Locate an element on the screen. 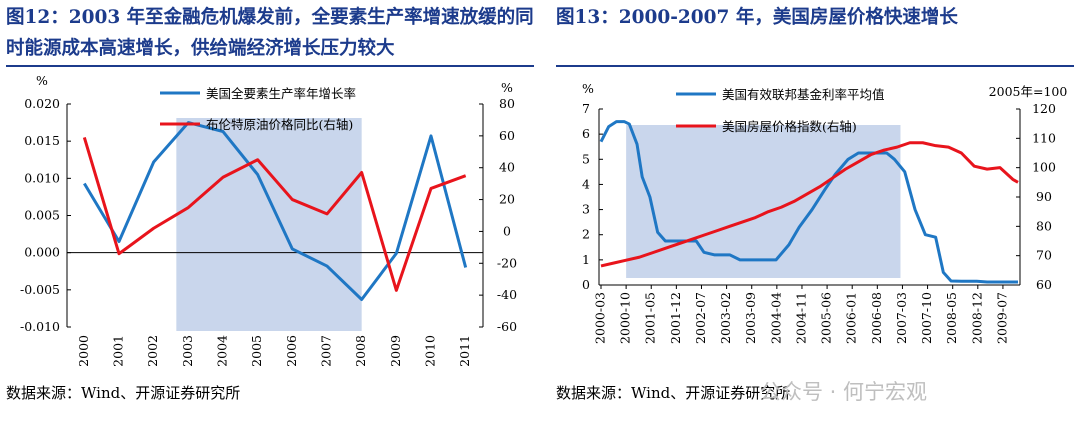  x-tick-label: 2004-04 is located at coordinates (775, 318).